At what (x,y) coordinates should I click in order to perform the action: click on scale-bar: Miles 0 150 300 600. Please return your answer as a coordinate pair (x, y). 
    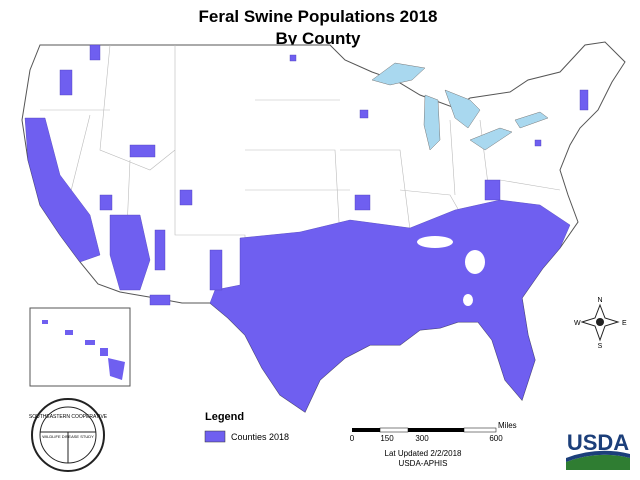
    Looking at the image, I should click on (433, 432).